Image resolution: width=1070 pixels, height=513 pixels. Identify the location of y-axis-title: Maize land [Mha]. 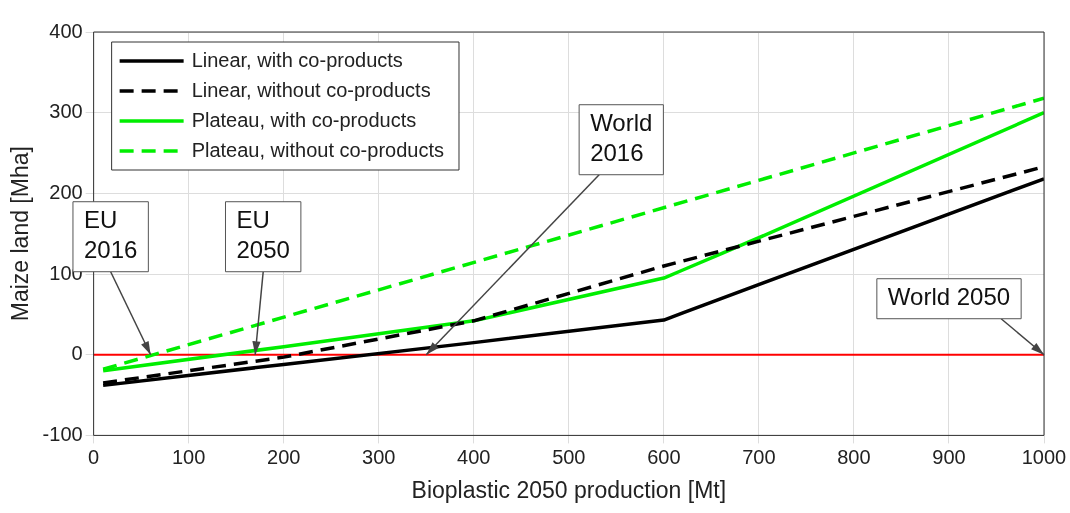
(20, 234).